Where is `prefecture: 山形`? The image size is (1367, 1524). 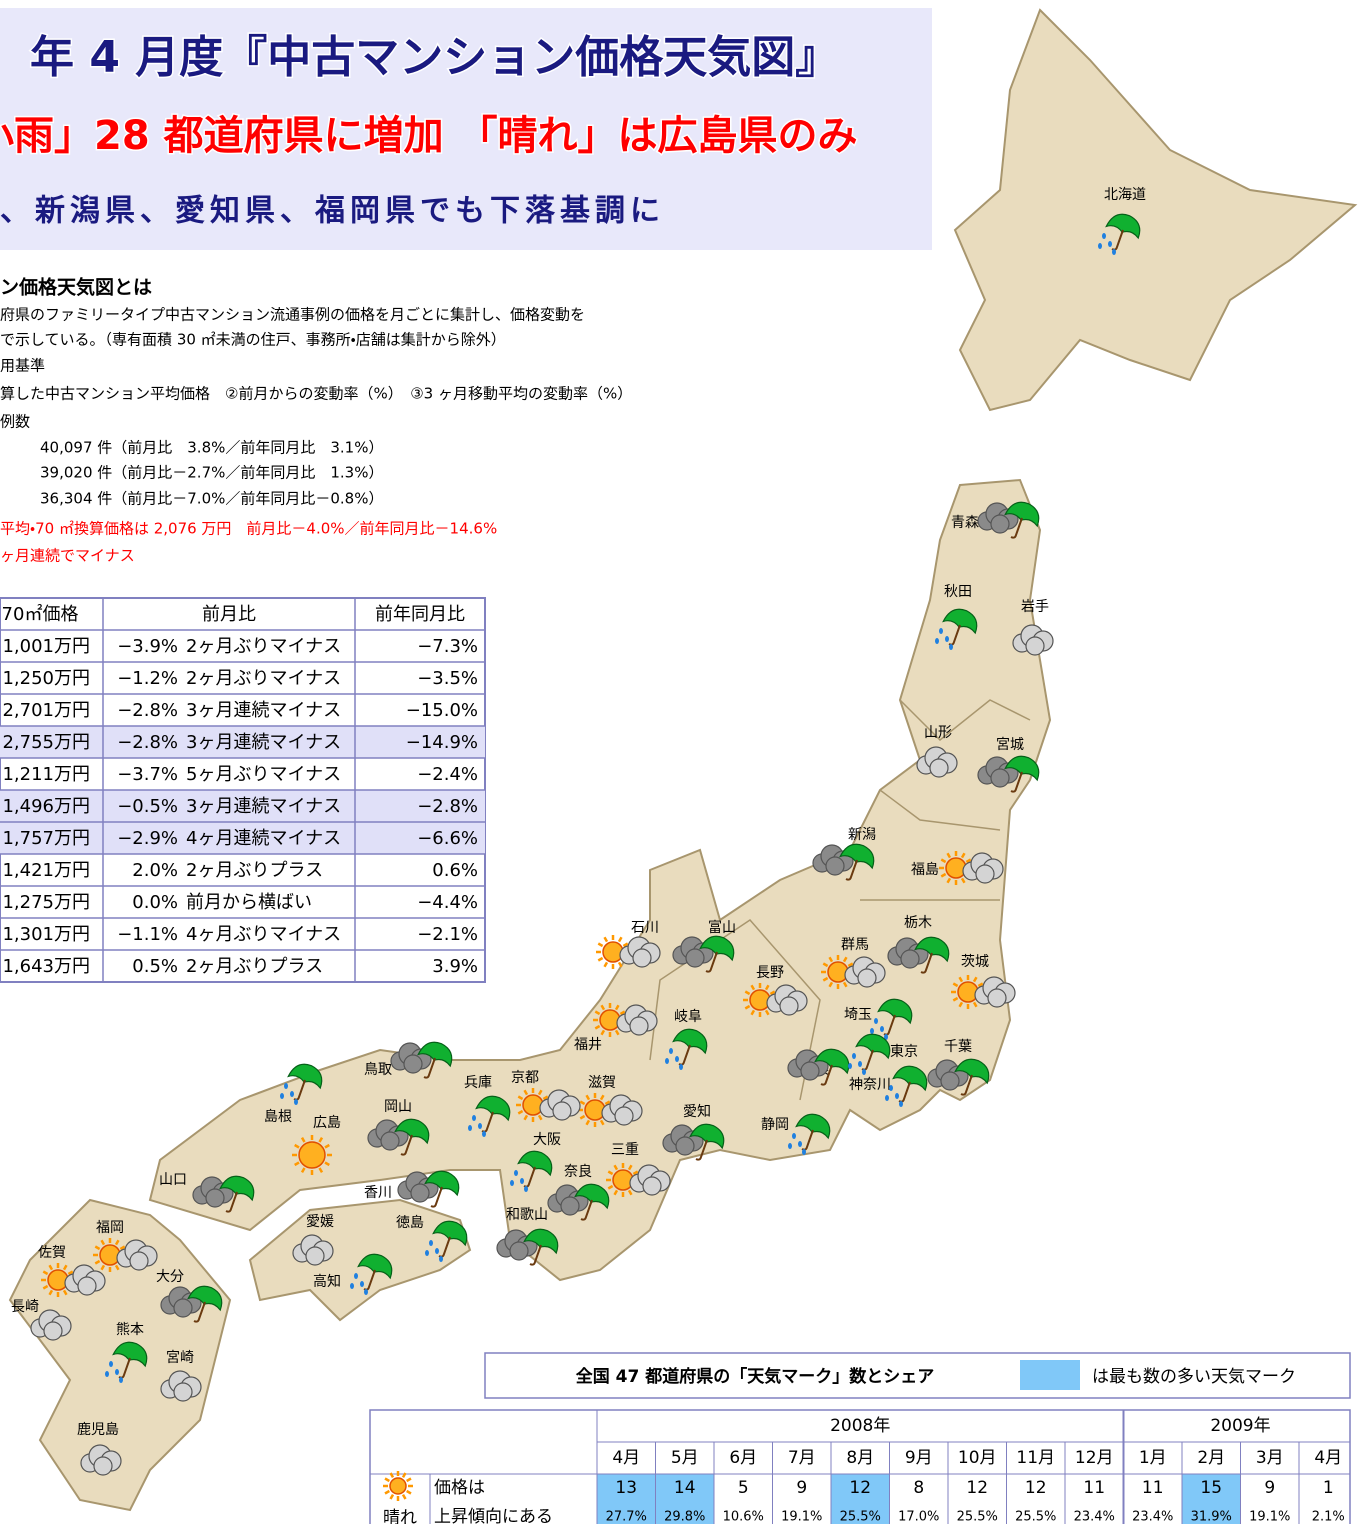
prefecture: 山形 is located at coordinates (937, 751).